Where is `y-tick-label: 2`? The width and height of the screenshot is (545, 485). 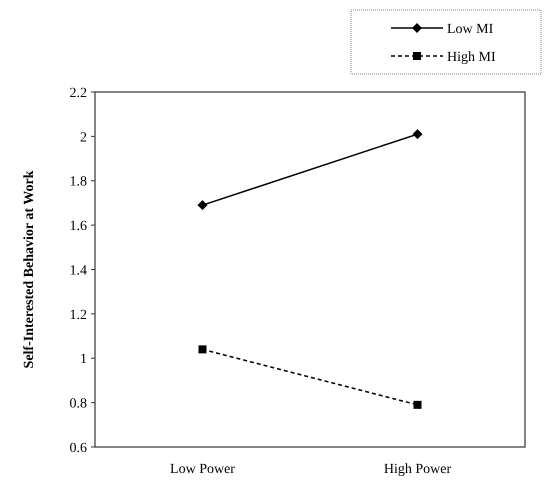 y-tick-label: 2 is located at coordinates (83, 138).